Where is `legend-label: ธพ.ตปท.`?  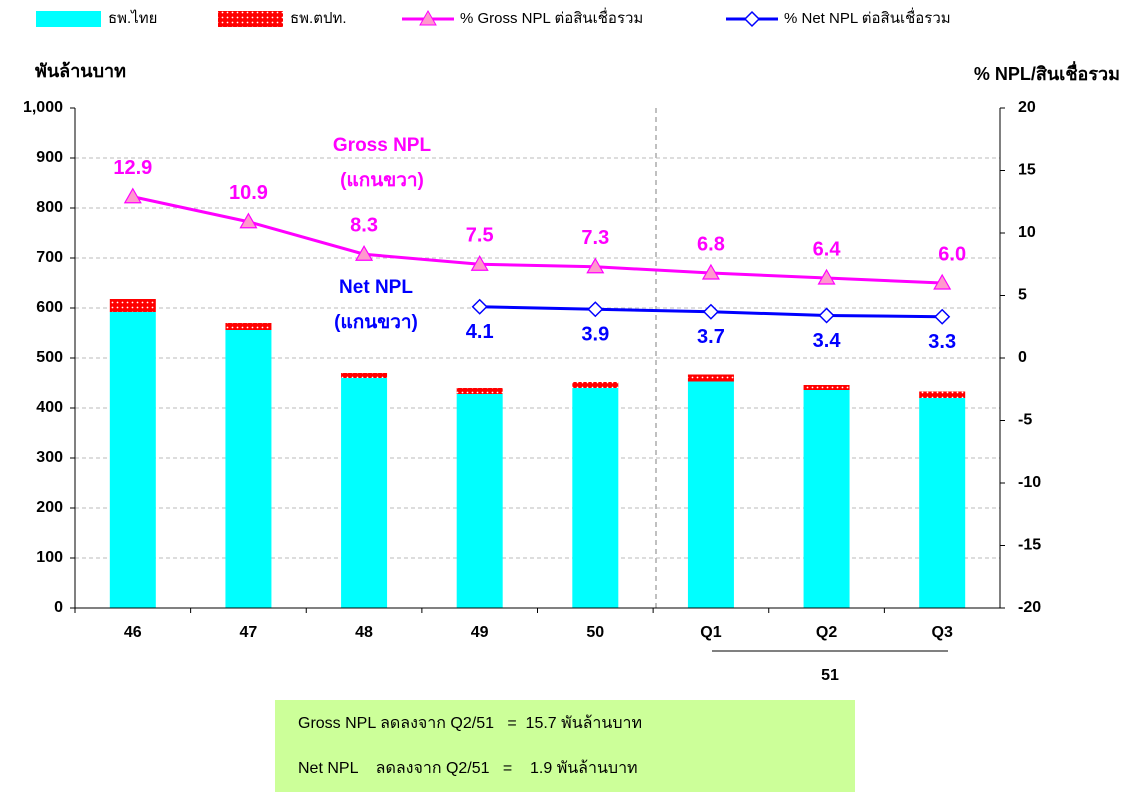 legend-label: ธพ.ตปท. is located at coordinates (318, 18).